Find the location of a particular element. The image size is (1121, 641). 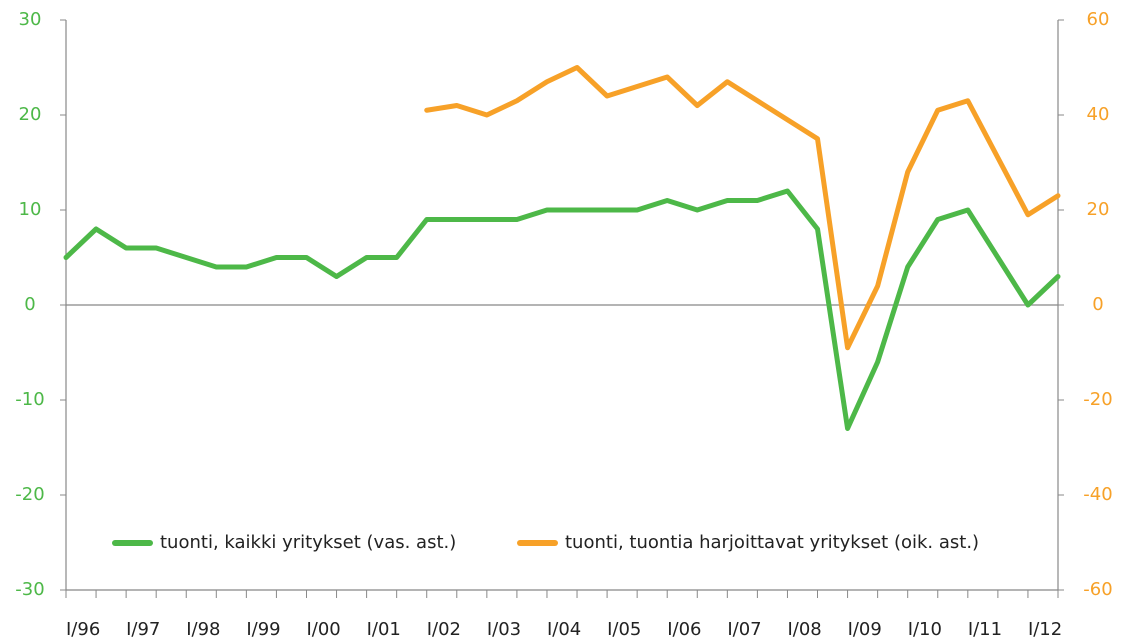

x-tick-label: I/05 is located at coordinates (624, 629).